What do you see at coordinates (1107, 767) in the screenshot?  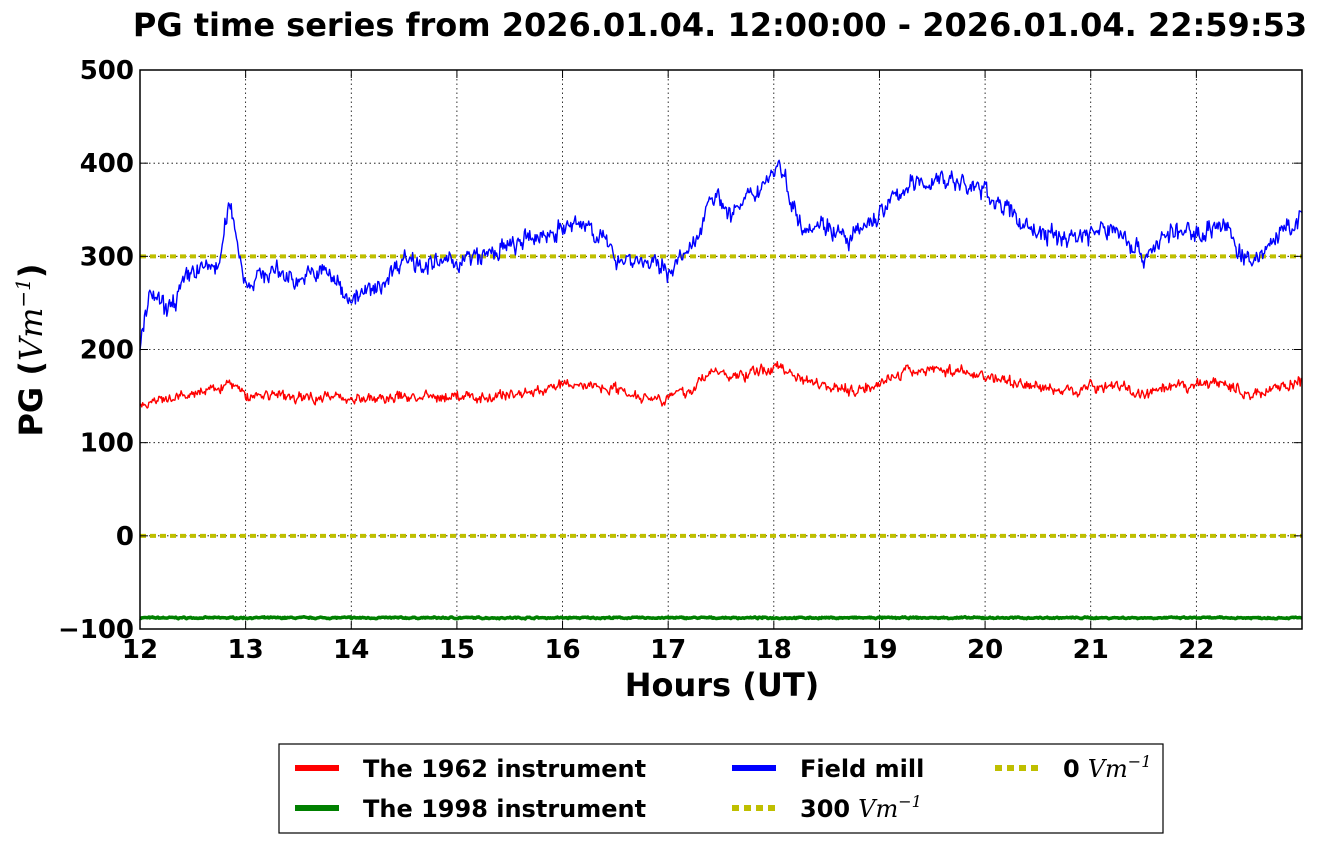 I see `legend-label: 0 Vm−1` at bounding box center [1107, 767].